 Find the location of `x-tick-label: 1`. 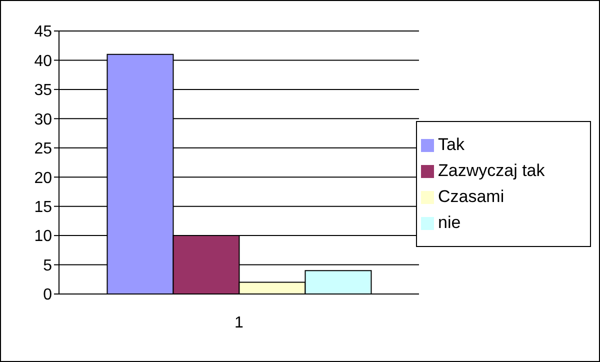

x-tick-label: 1 is located at coordinates (239, 323).